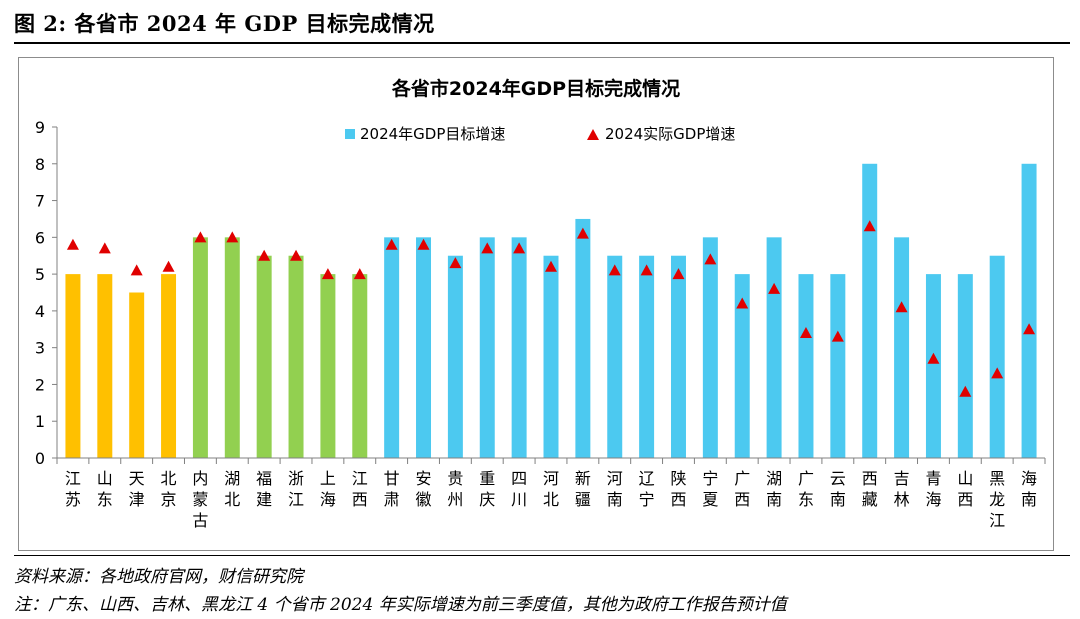 This screenshot has width=1080, height=619. Describe the element at coordinates (838, 489) in the screenshot. I see `x-tick-label: 云南` at that location.